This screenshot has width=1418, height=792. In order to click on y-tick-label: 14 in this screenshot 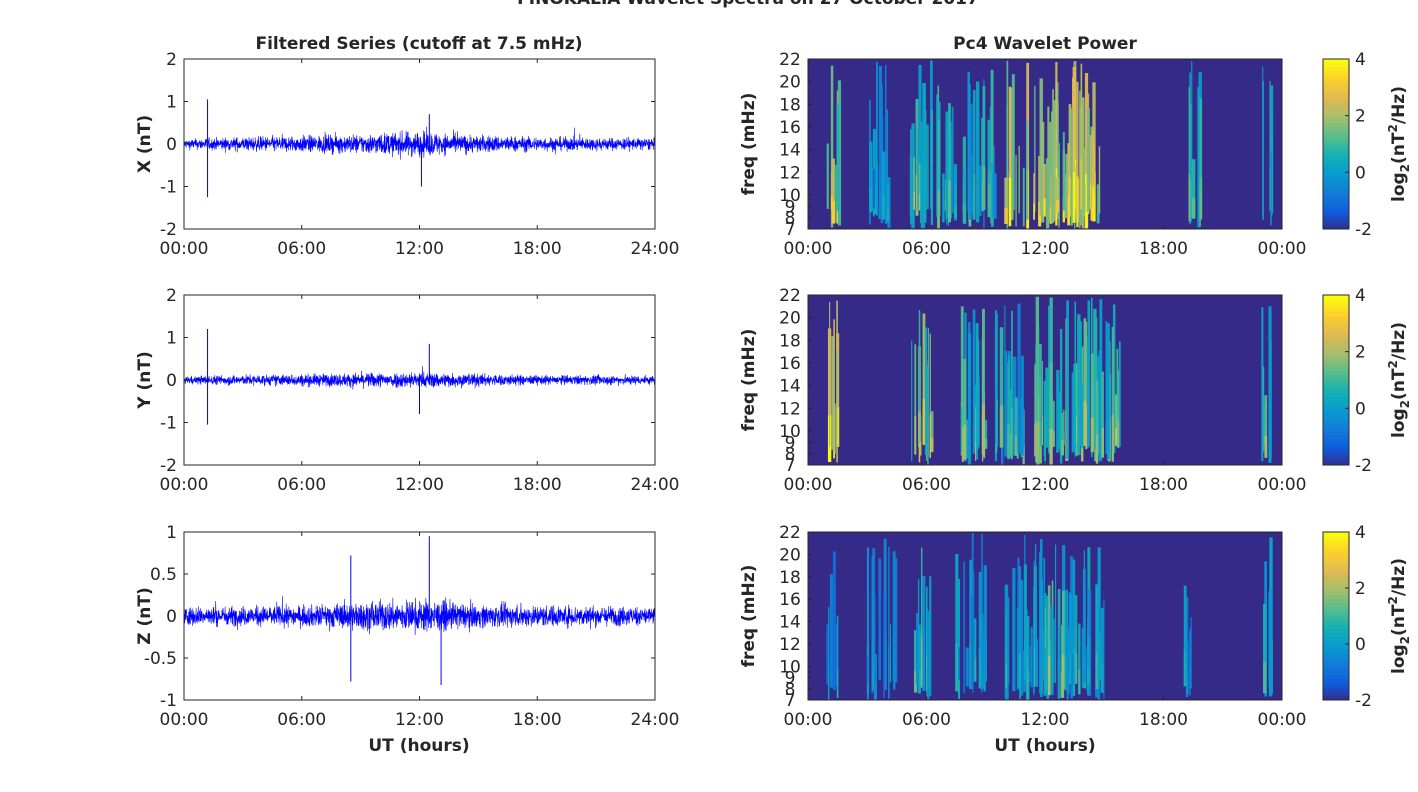, I will do `click(790, 387)`.